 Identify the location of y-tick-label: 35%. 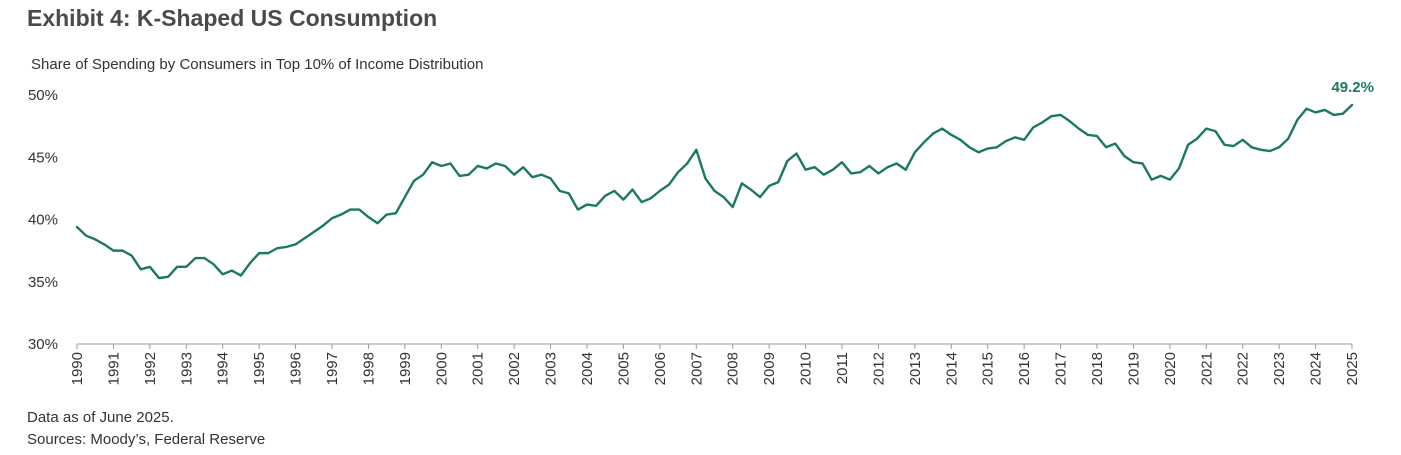
(43, 282).